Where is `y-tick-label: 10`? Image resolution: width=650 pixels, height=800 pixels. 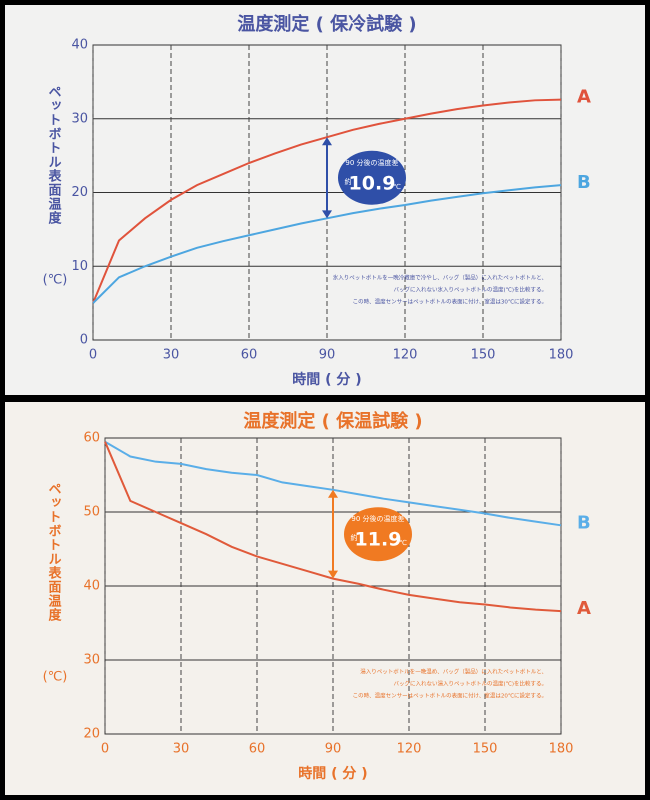
y-tick-label: 10 is located at coordinates (79, 266).